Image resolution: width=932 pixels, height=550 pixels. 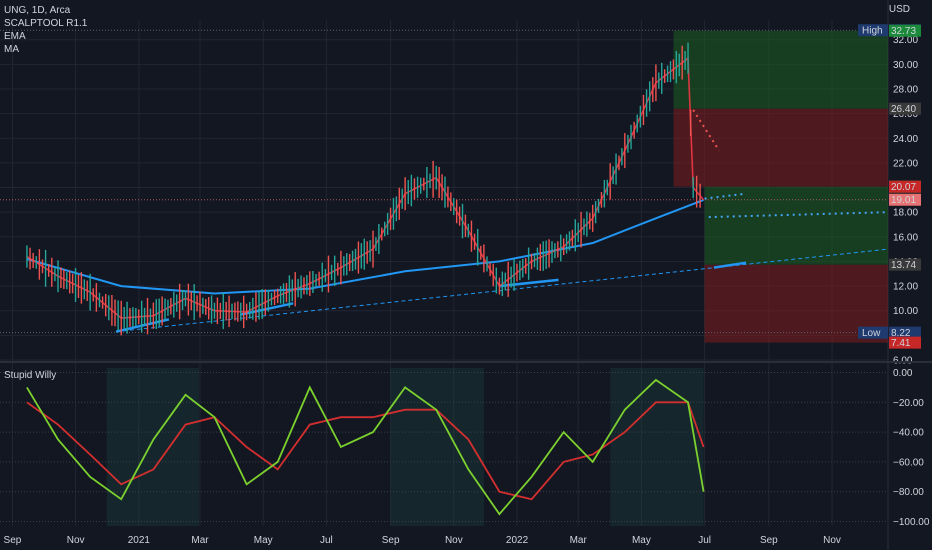 I want to click on x-tick-11: Jul, so click(x=704, y=540).